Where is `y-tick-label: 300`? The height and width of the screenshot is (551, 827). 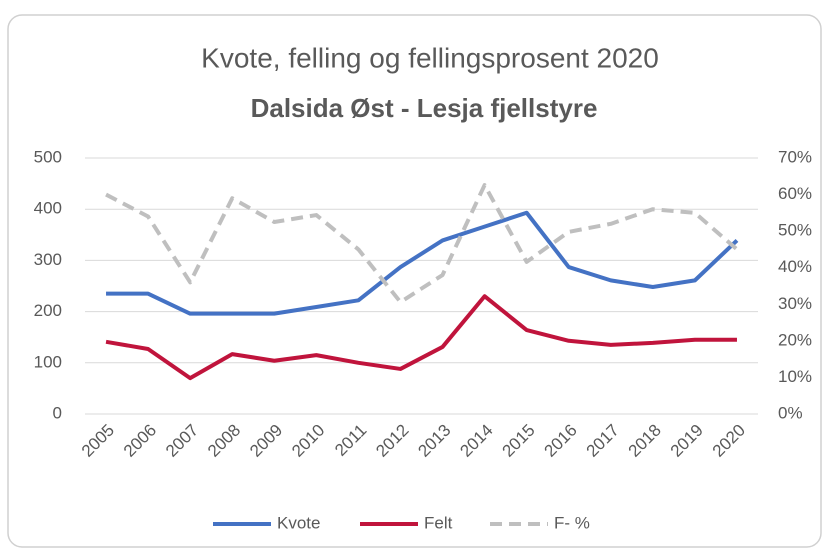
y-tick-label: 300 is located at coordinates (48, 259).